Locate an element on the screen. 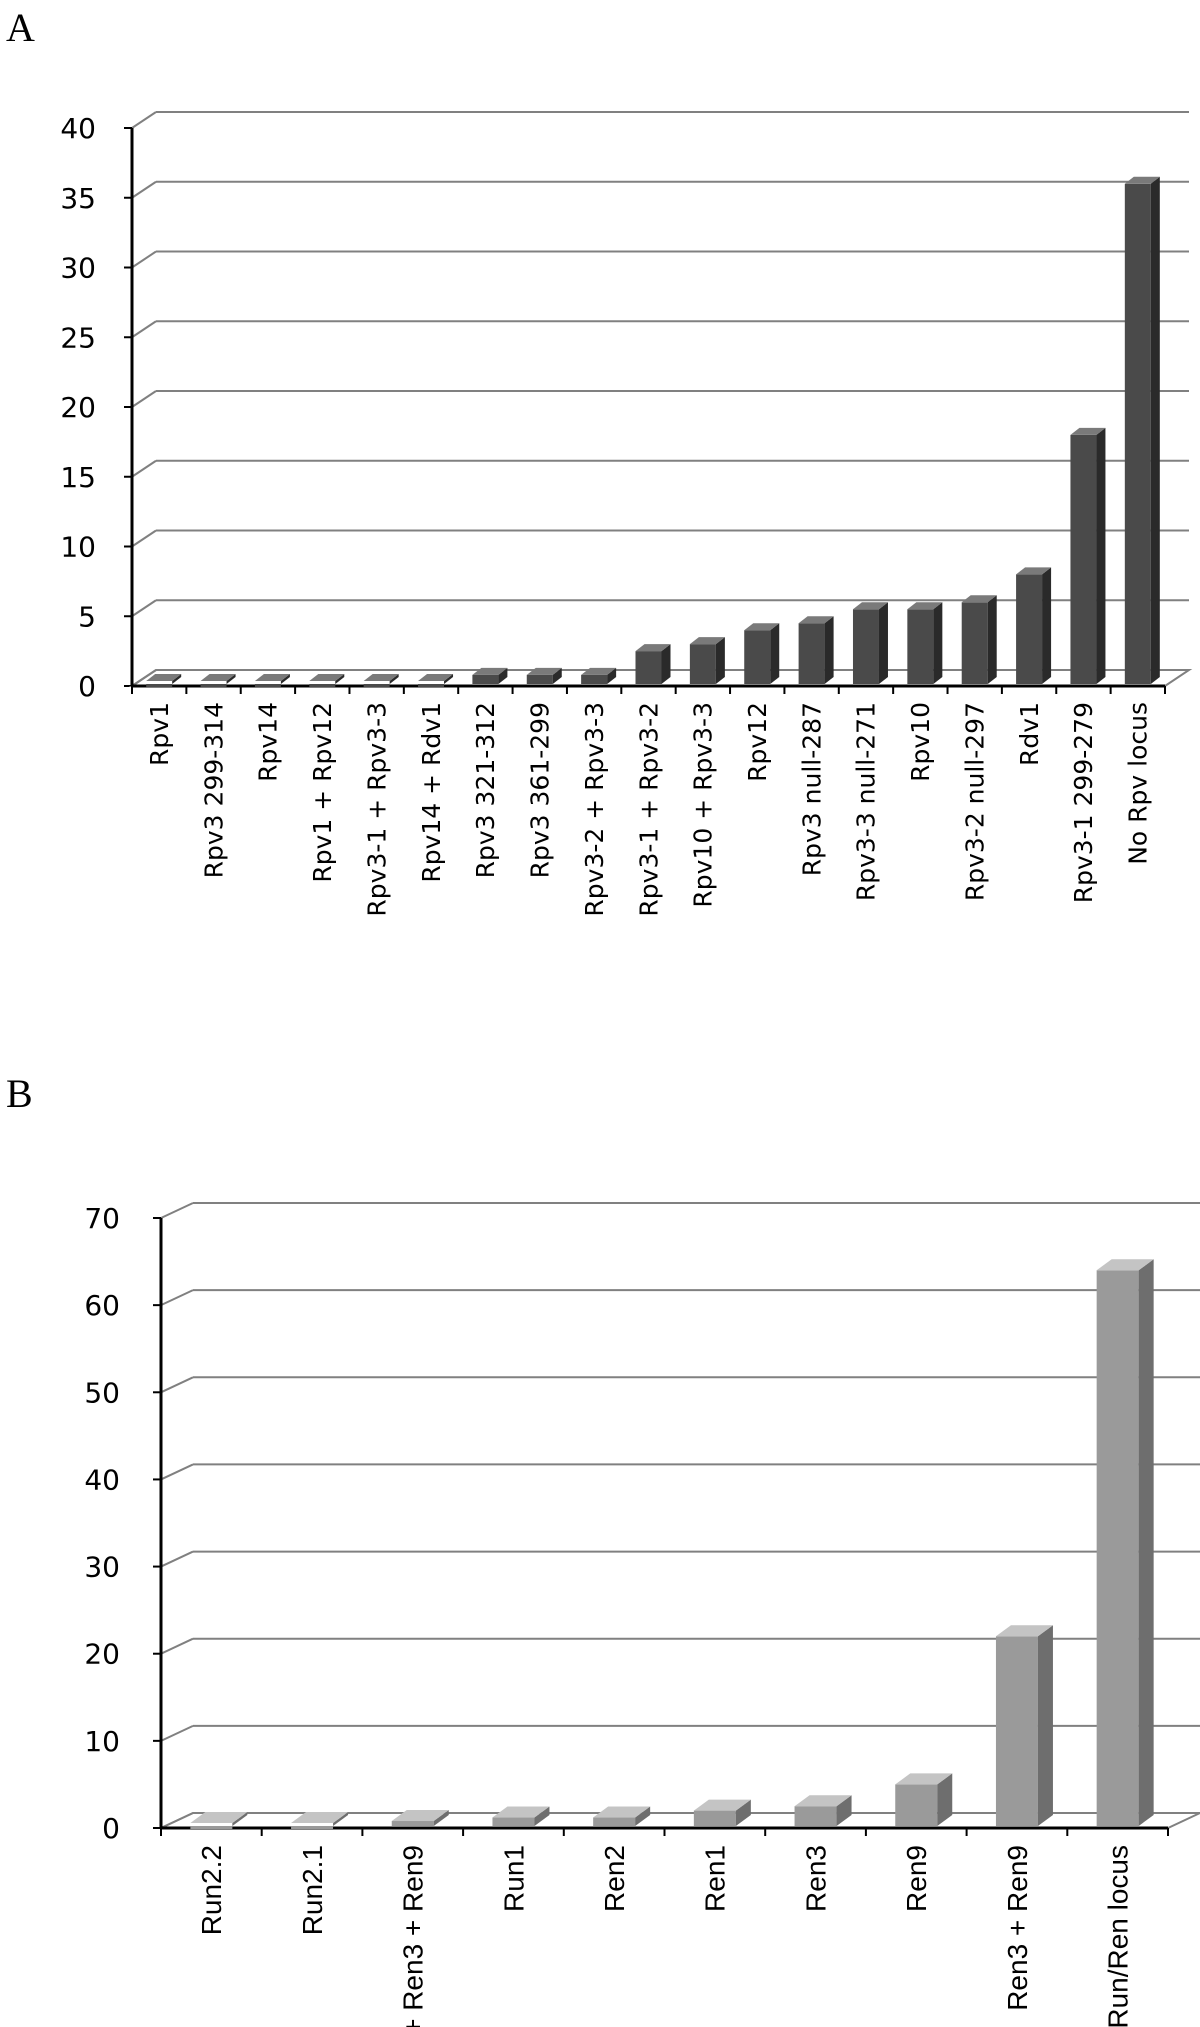  a-category-label-8: Rpv3-2 + Rpv3-3 is located at coordinates (594, 809).